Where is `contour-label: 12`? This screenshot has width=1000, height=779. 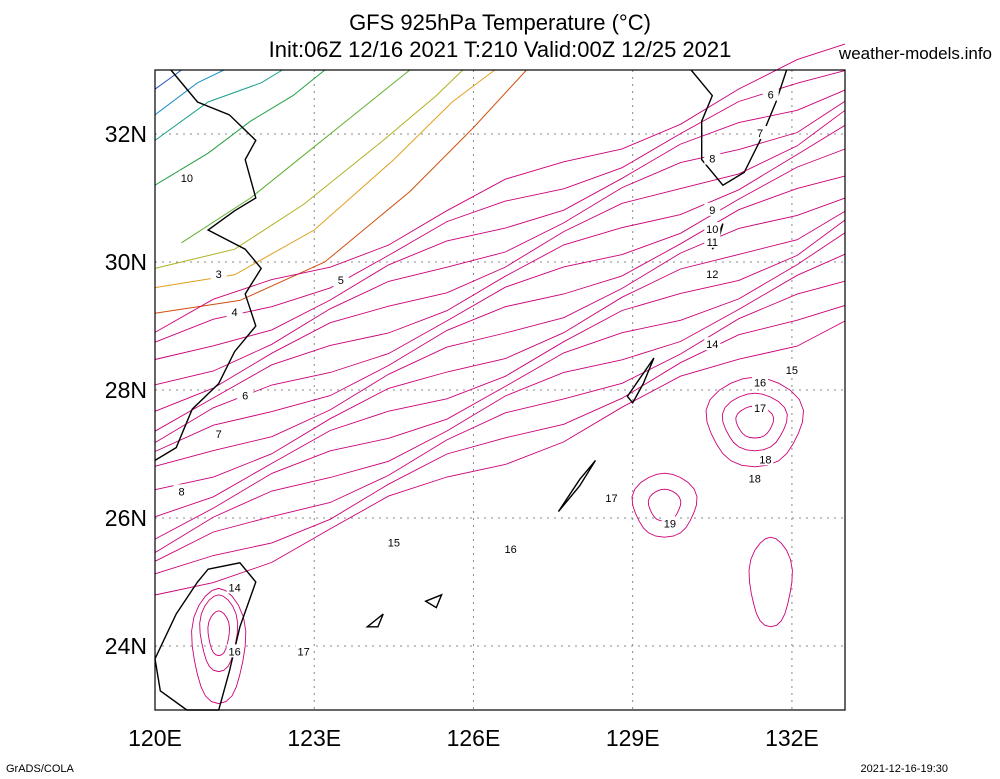
contour-label: 12 is located at coordinates (712, 275).